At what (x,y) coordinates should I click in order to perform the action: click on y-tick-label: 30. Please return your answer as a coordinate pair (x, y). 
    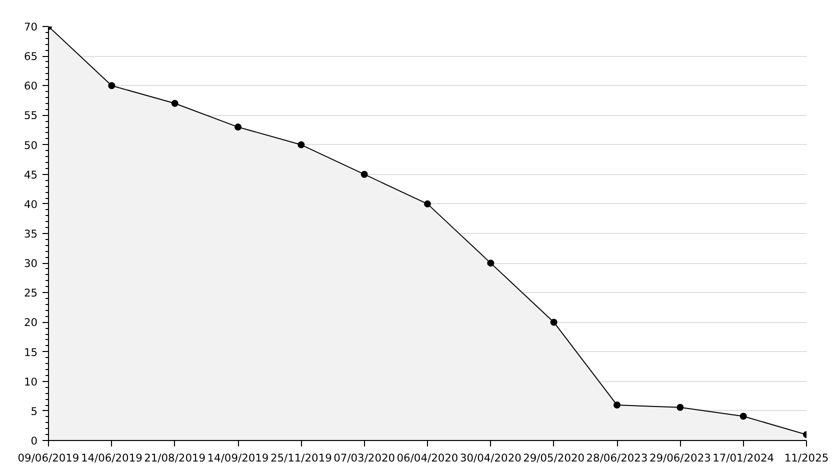
    Looking at the image, I should click on (31, 263).